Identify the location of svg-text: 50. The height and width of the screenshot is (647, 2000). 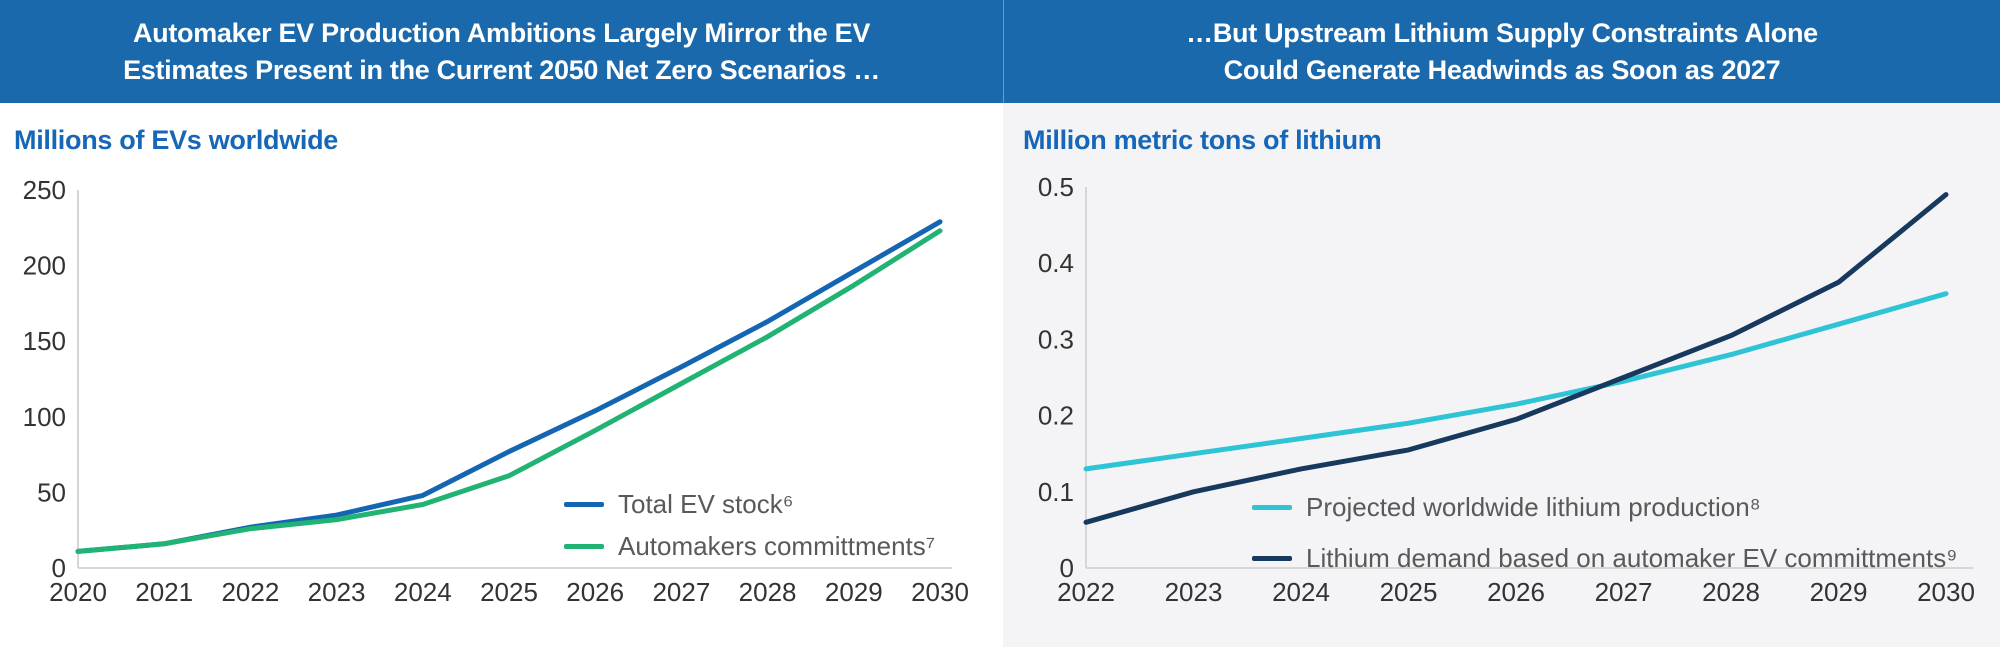
(51, 492).